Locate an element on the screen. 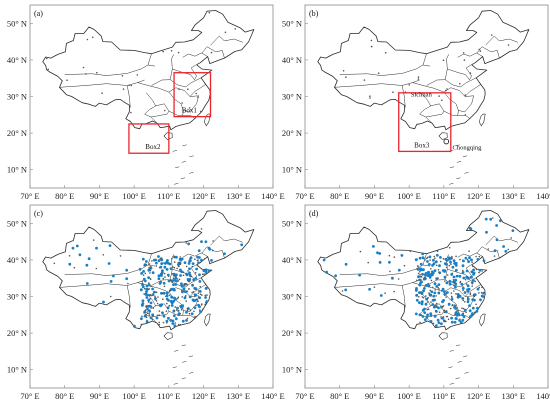 Image resolution: width=550 pixels, height=416 pixels. panel-label: (b) is located at coordinates (314, 13).